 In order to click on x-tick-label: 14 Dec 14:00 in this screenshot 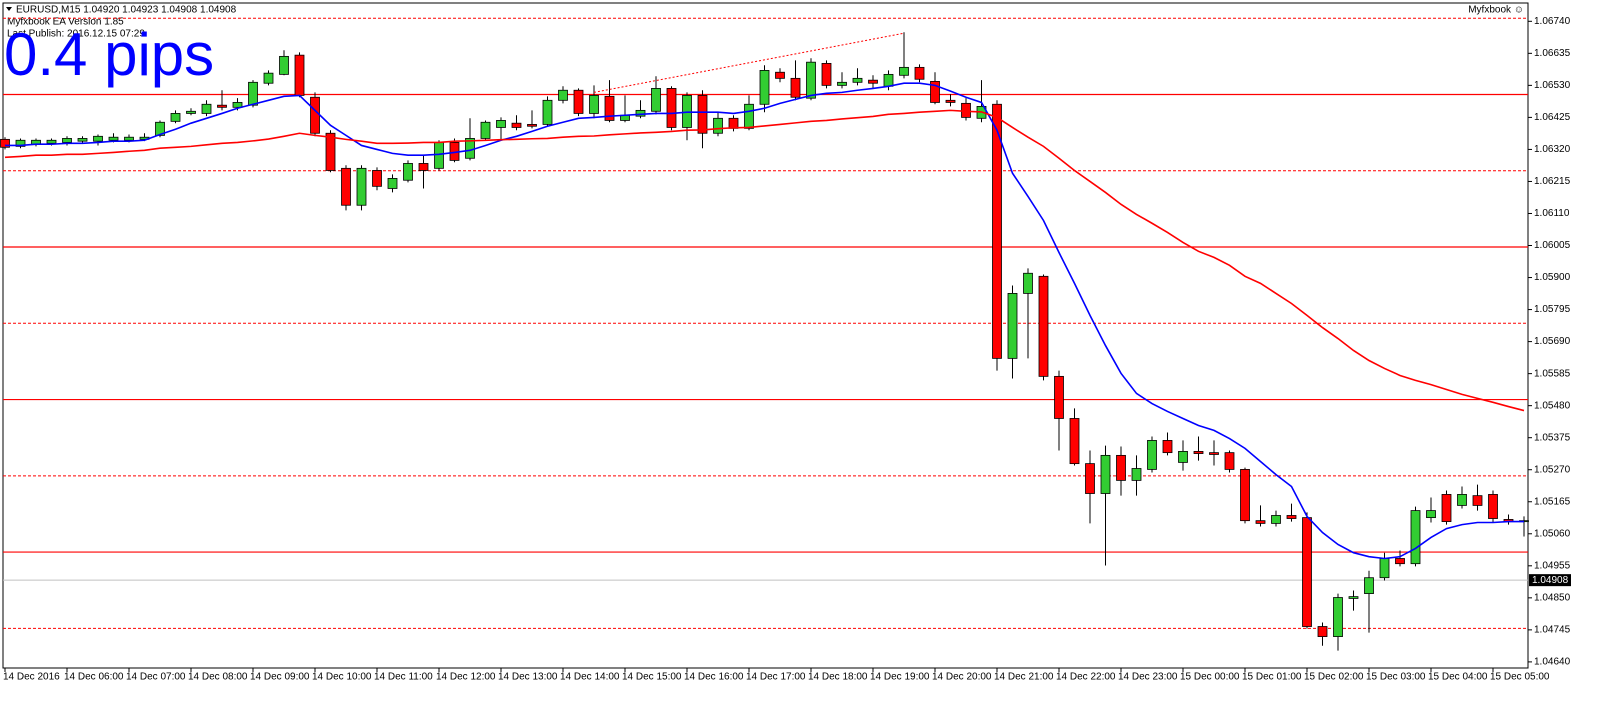, I will do `click(590, 677)`.